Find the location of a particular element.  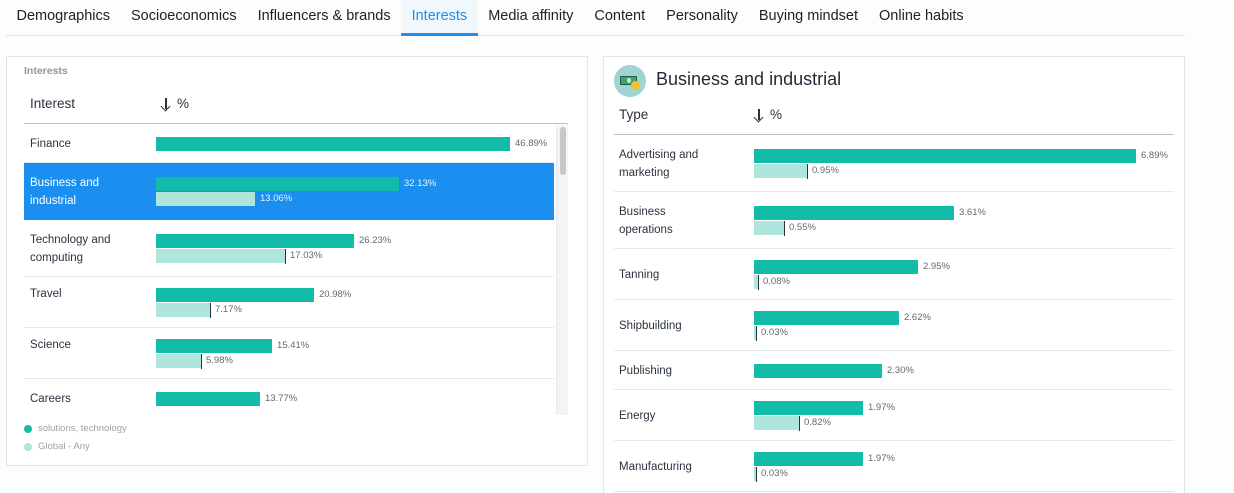

global-value: 7.17% is located at coordinates (228, 309).